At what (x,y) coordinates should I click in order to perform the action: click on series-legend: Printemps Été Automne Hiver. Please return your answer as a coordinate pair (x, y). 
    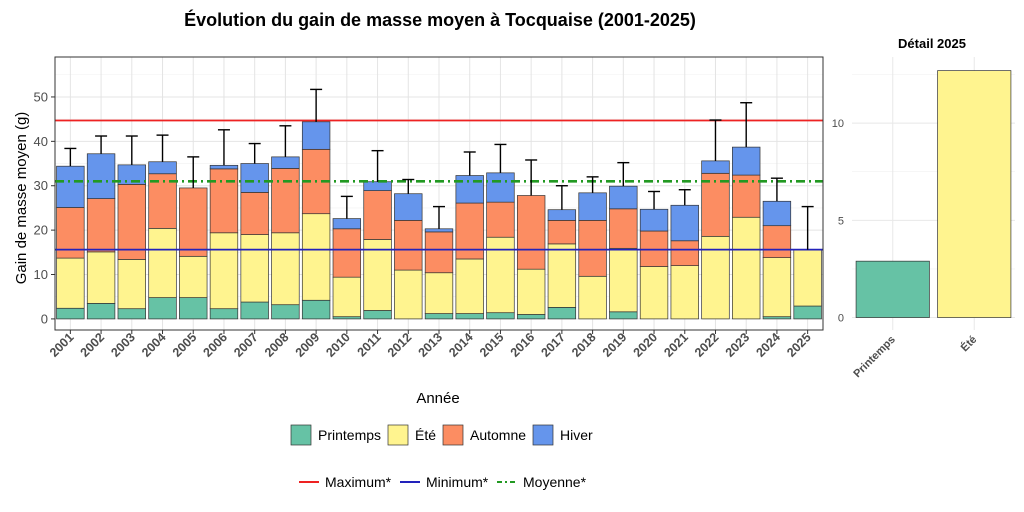
    Looking at the image, I should click on (441, 435).